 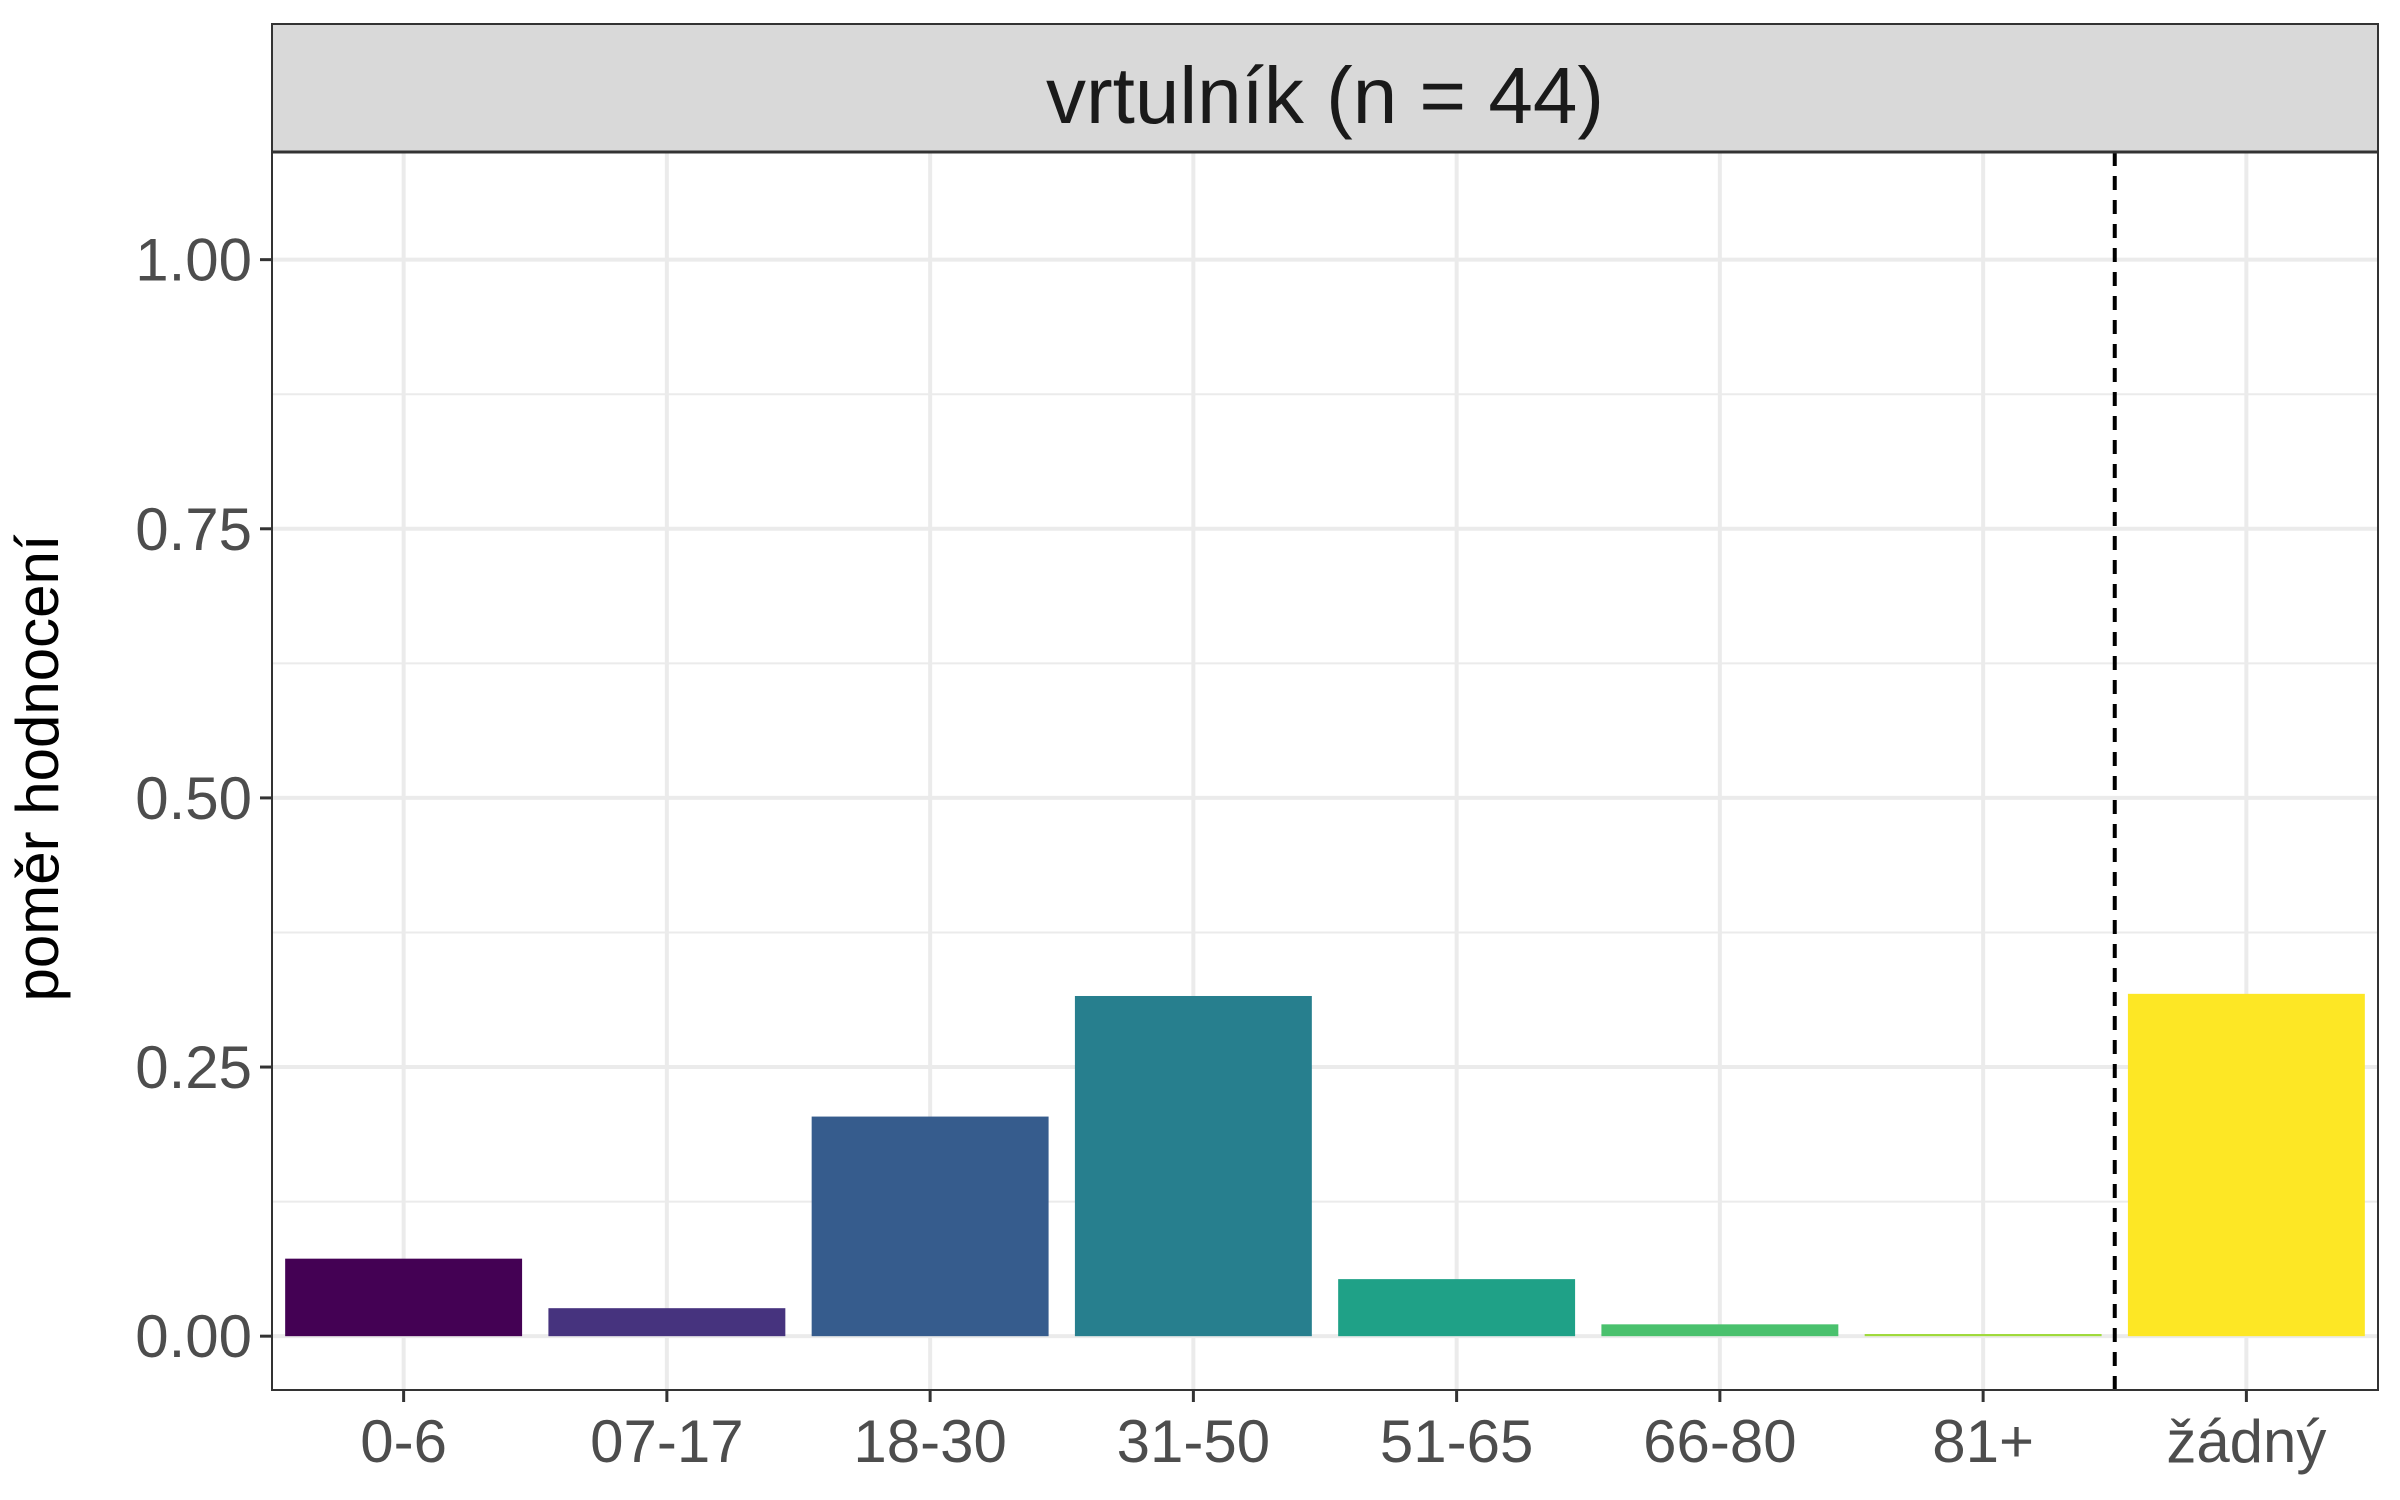 I want to click on y-tick-label: 0.50, so click(x=193, y=798).